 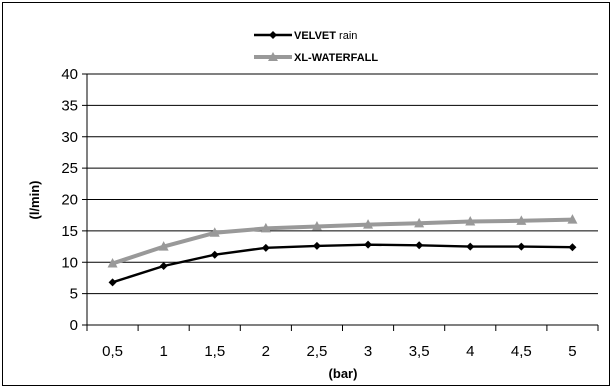 What do you see at coordinates (342, 241) in the screenshot?
I see `series-line-xl-waterfall` at bounding box center [342, 241].